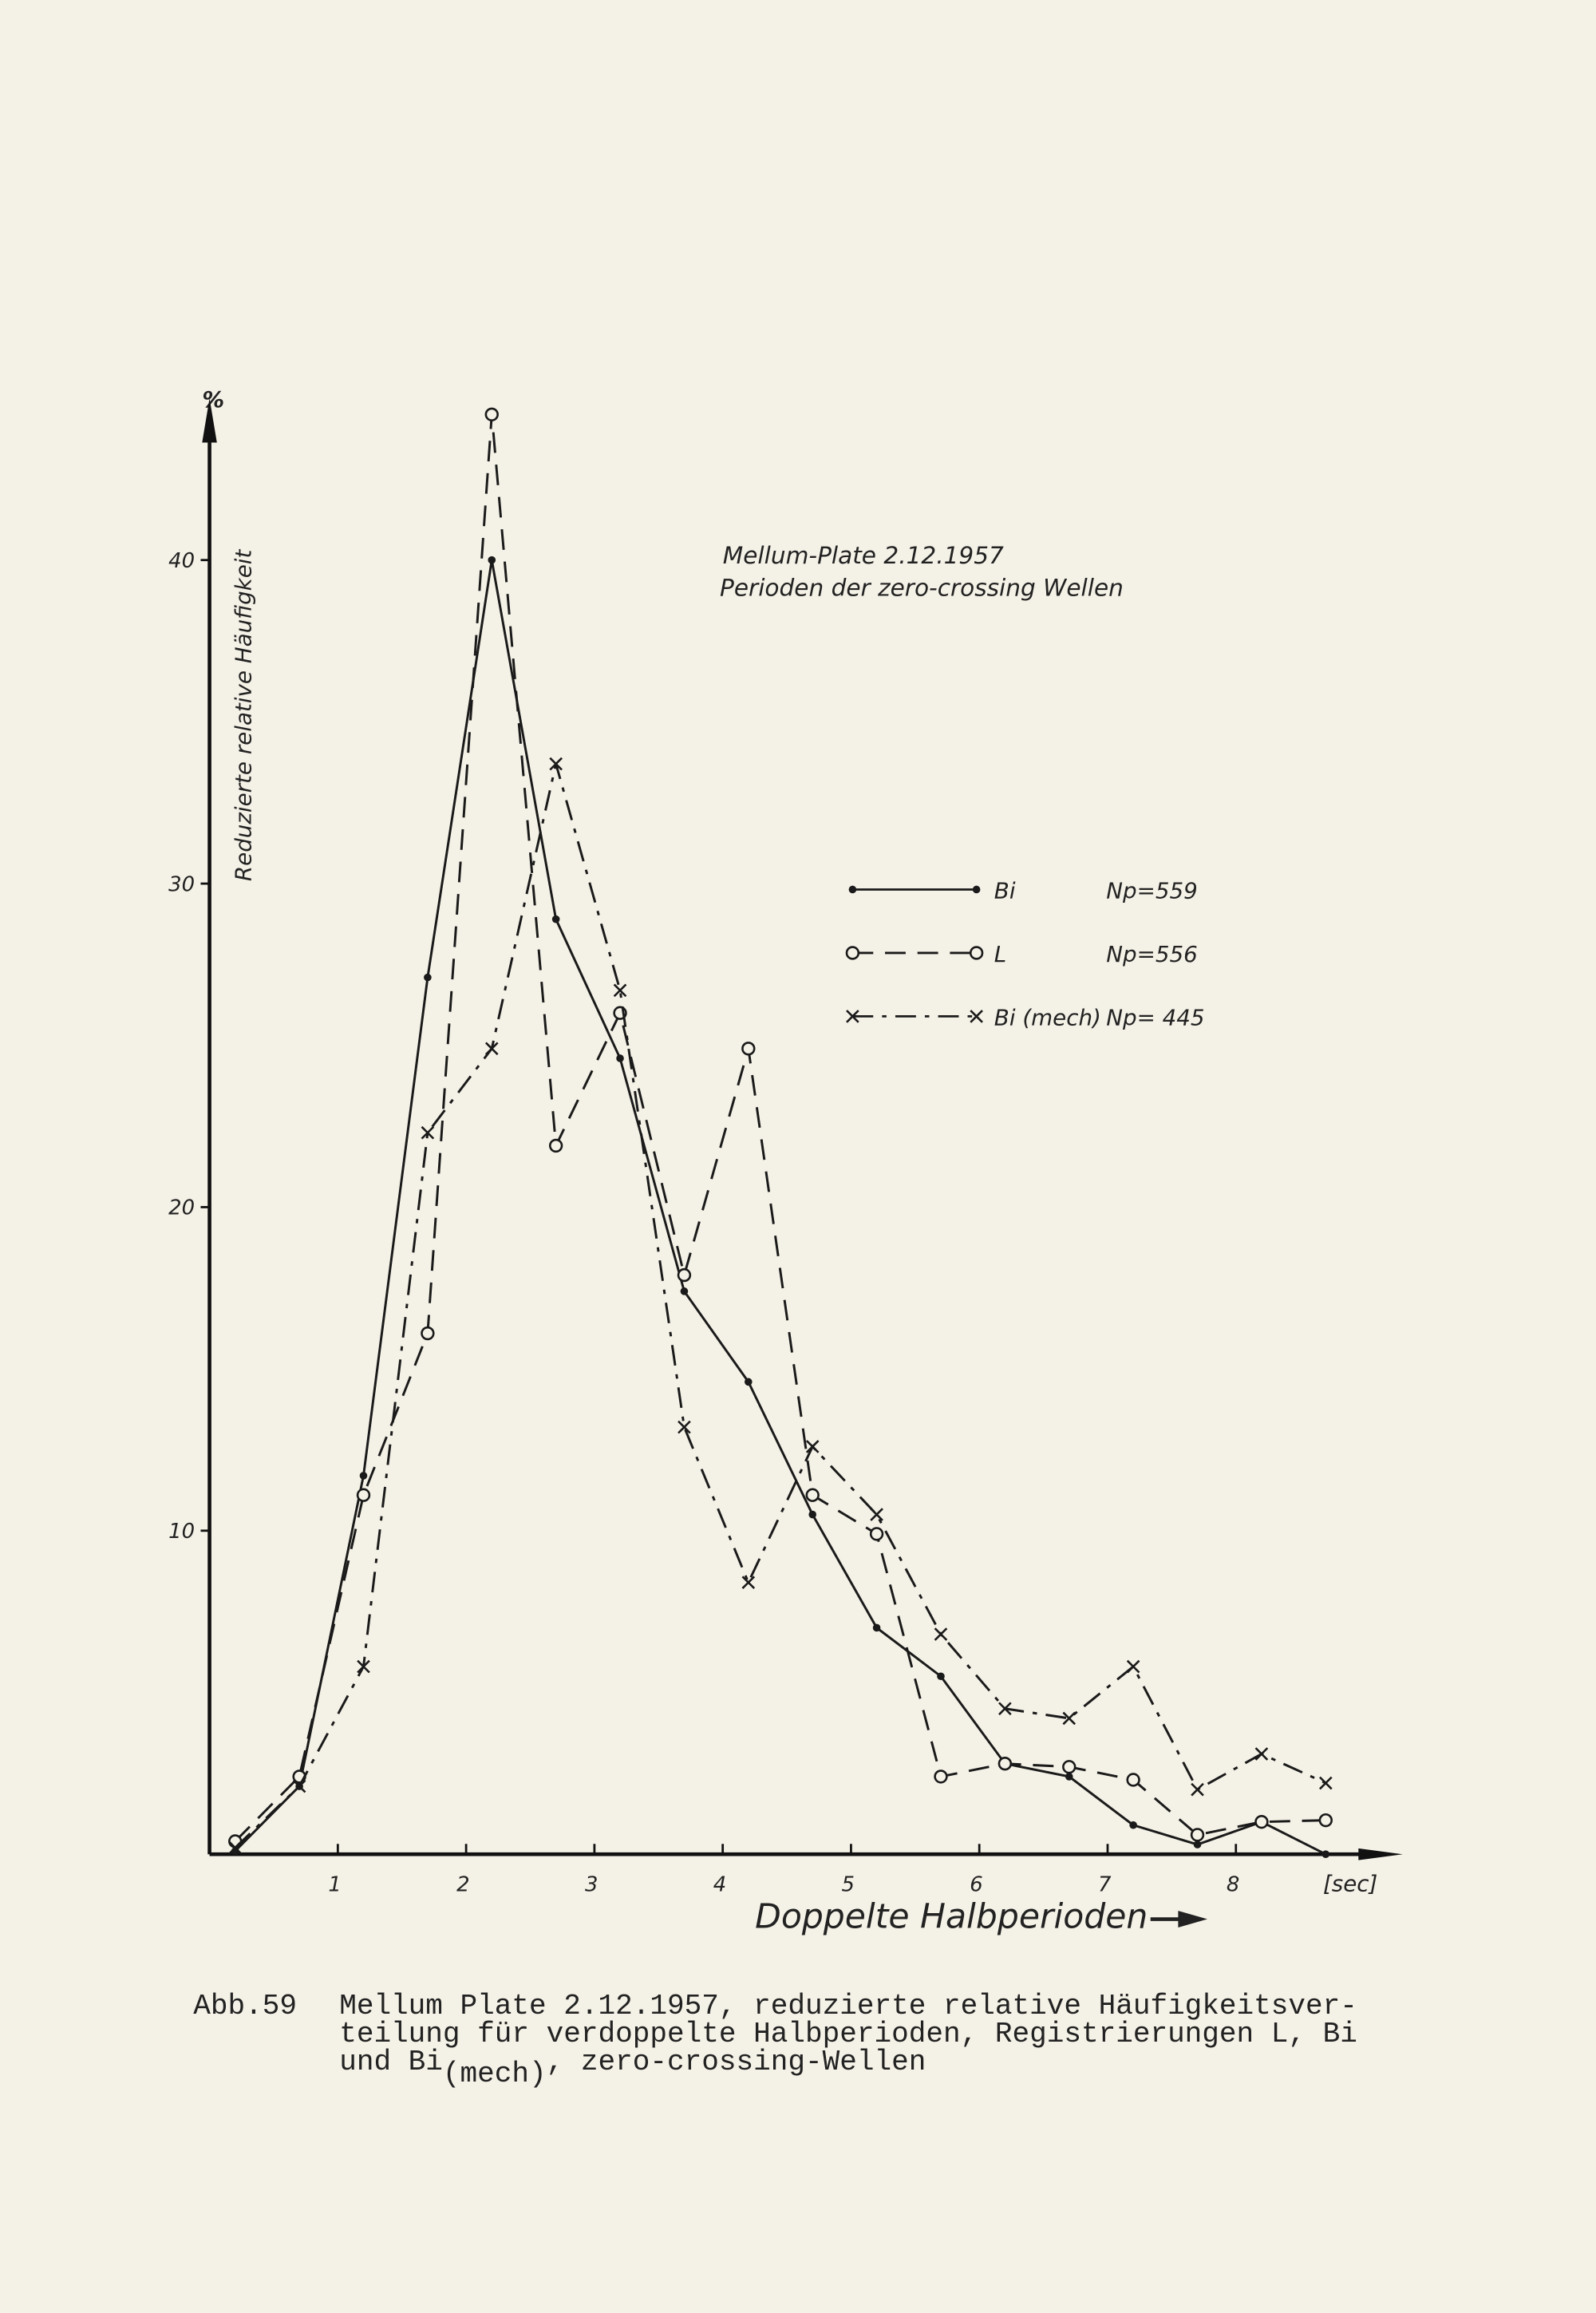 Image resolution: width=1596 pixels, height=2313 pixels. Describe the element at coordinates (181, 1208) in the screenshot. I see `y-tick-label: 20` at that location.